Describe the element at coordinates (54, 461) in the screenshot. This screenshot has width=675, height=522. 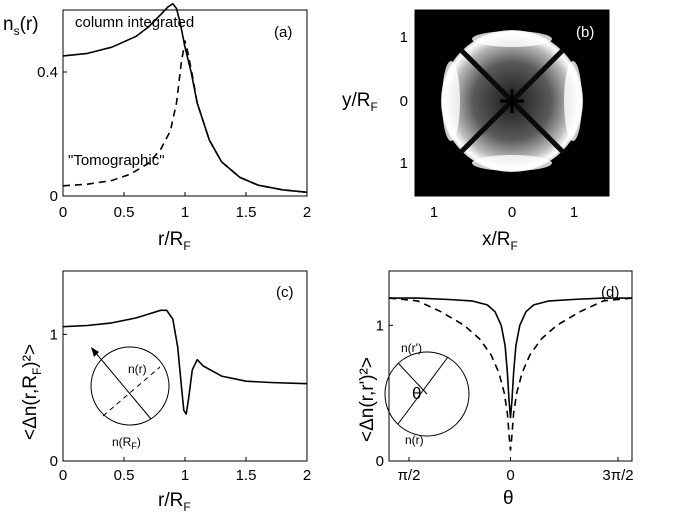
I see `panel-c-y-tick-label: 0` at that location.